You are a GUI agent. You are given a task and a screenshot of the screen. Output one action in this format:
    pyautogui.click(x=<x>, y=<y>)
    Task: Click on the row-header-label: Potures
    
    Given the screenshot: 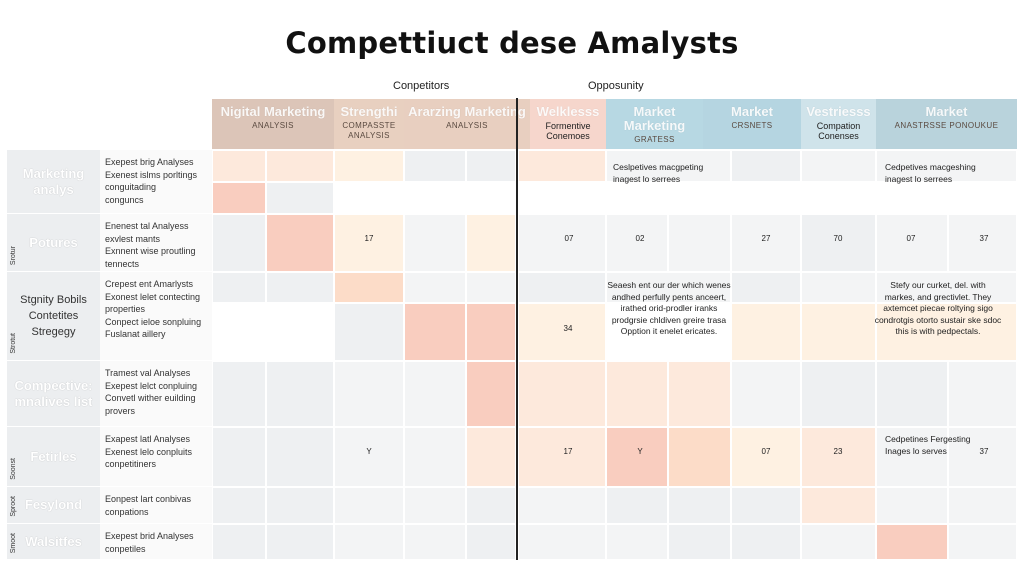 What is the action you would take?
    pyautogui.click(x=53, y=242)
    